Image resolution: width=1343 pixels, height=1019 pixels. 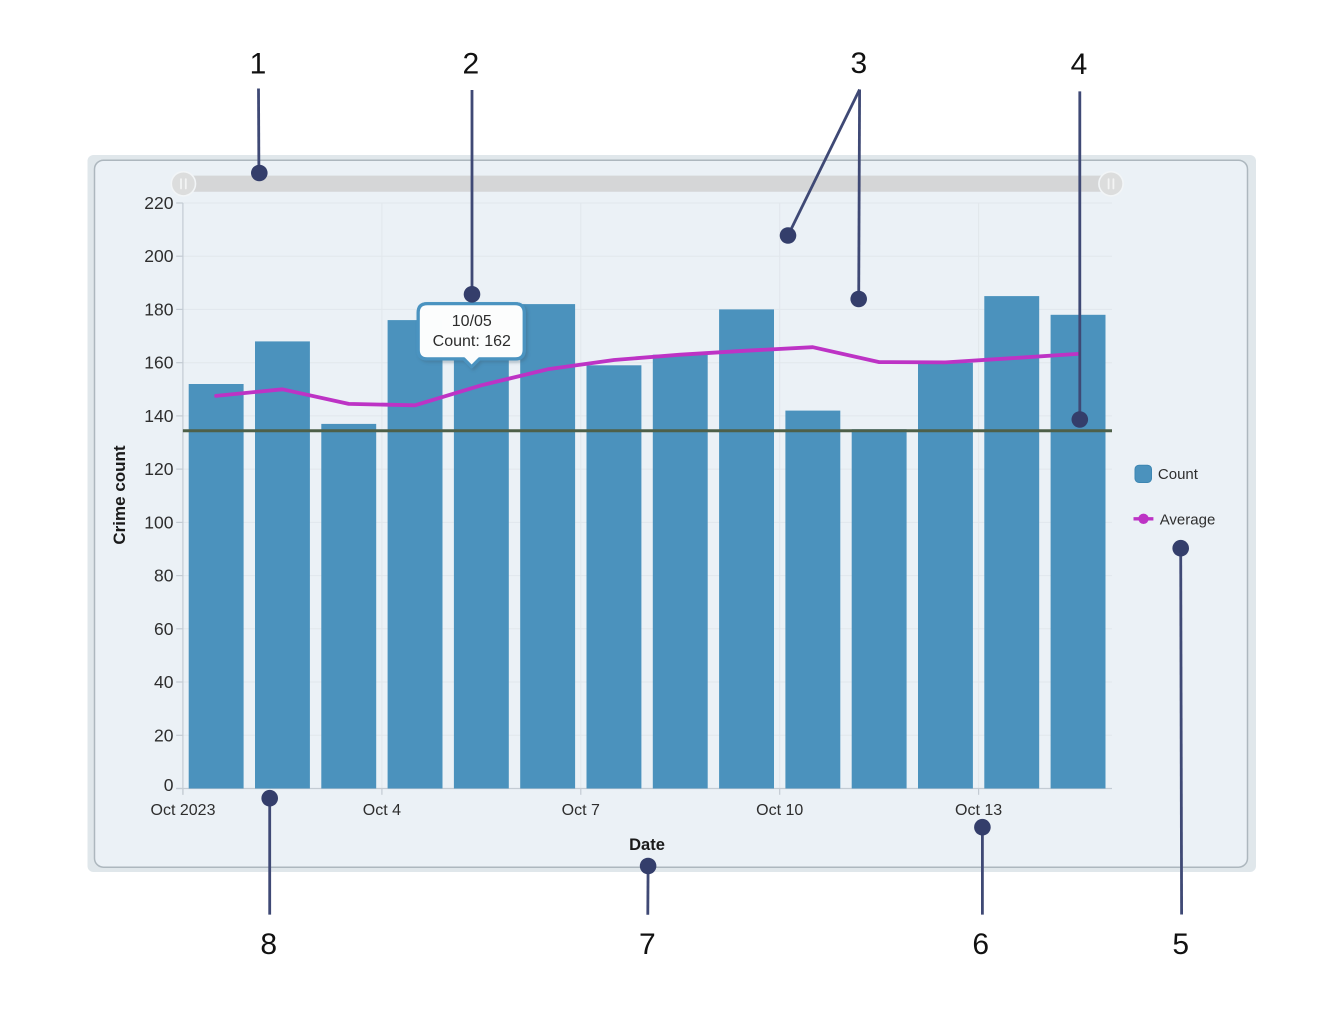 I want to click on svg-text: 220, so click(x=158, y=203).